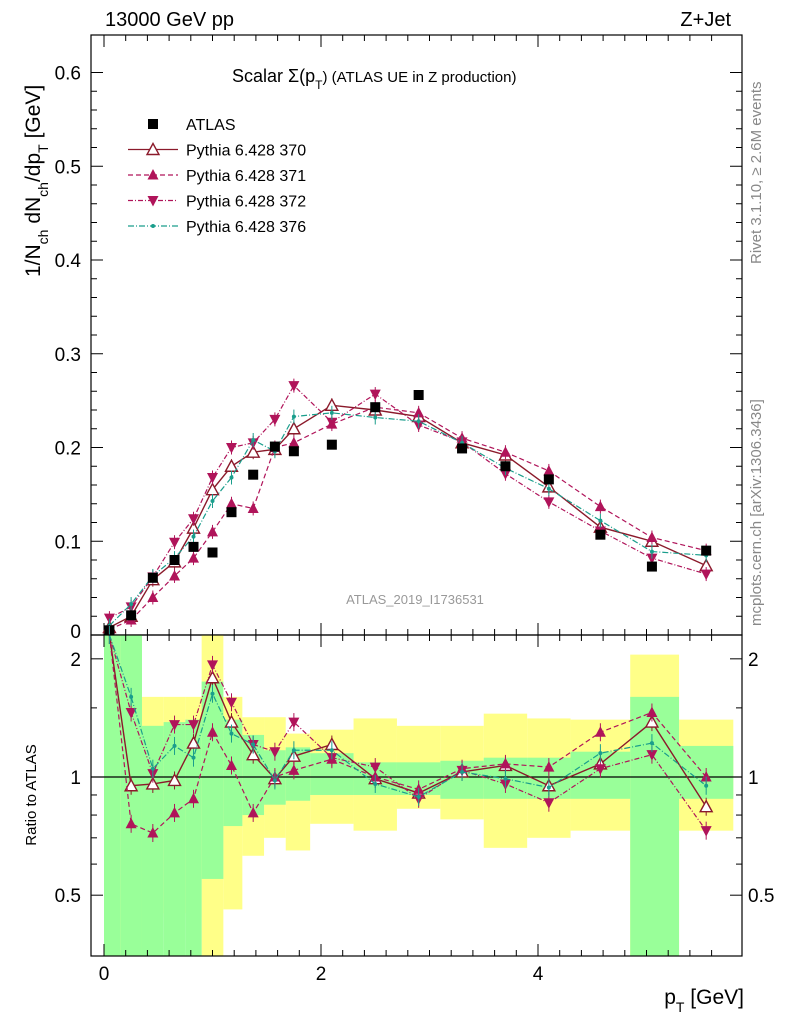 This screenshot has height=1024, width=786. I want to click on header-left: 13000 GeV pp, so click(169, 20).